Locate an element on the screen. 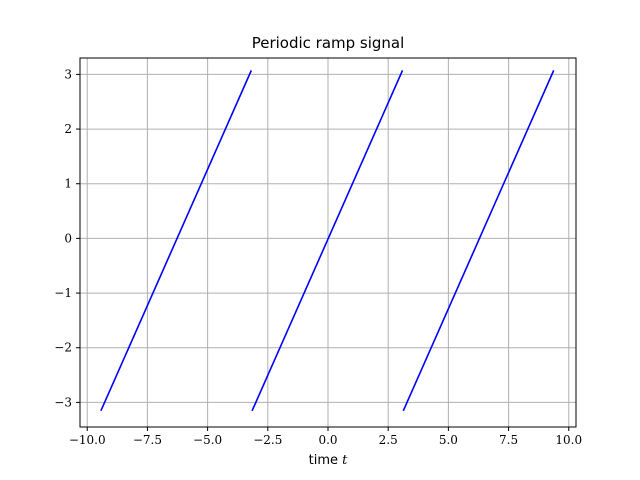 Image resolution: width=640 pixels, height=480 pixels. y-tick-label: 0 is located at coordinates (68, 238).